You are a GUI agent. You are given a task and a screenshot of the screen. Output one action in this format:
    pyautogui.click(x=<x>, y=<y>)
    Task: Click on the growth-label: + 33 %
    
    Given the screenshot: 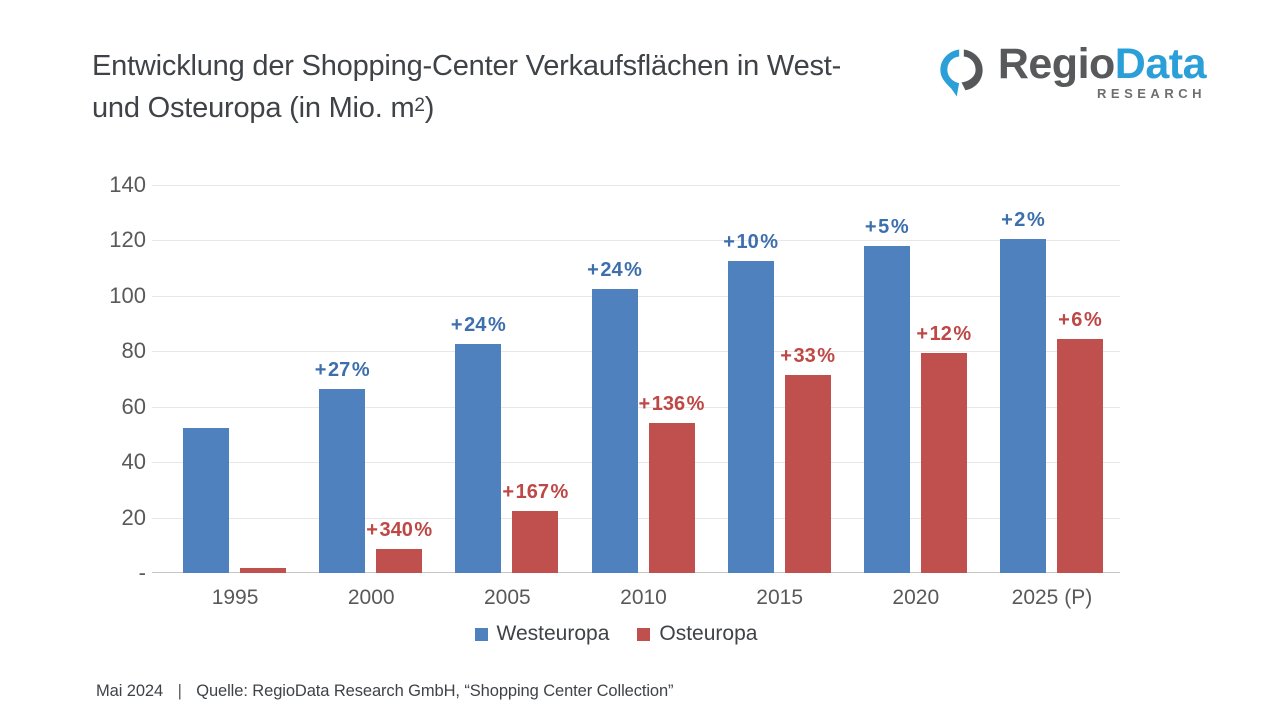 What is the action you would take?
    pyautogui.click(x=808, y=355)
    